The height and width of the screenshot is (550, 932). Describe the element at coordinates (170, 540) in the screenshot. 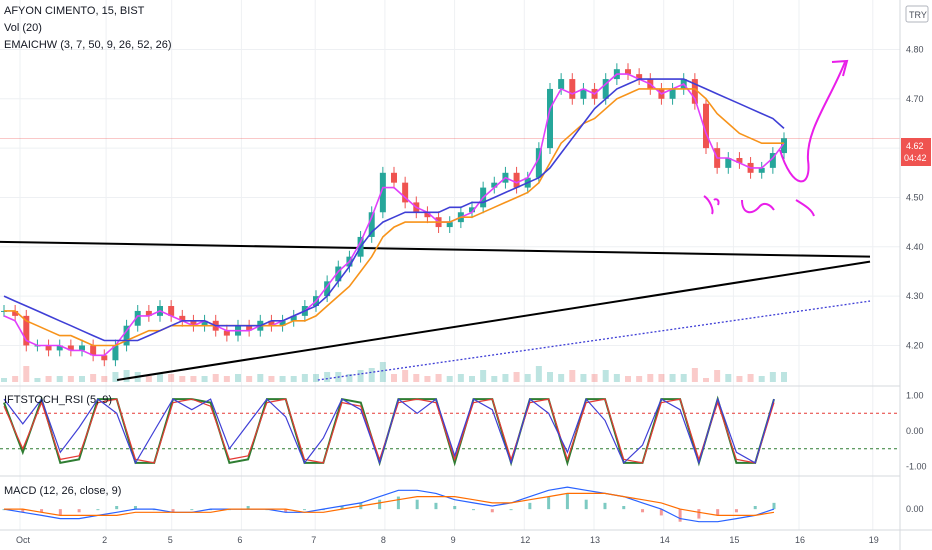

I see `time-tick-label: 5` at that location.